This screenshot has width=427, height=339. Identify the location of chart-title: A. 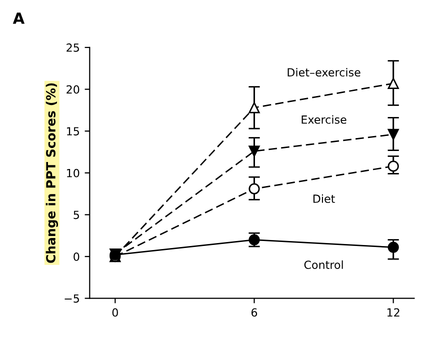
(18, 18).